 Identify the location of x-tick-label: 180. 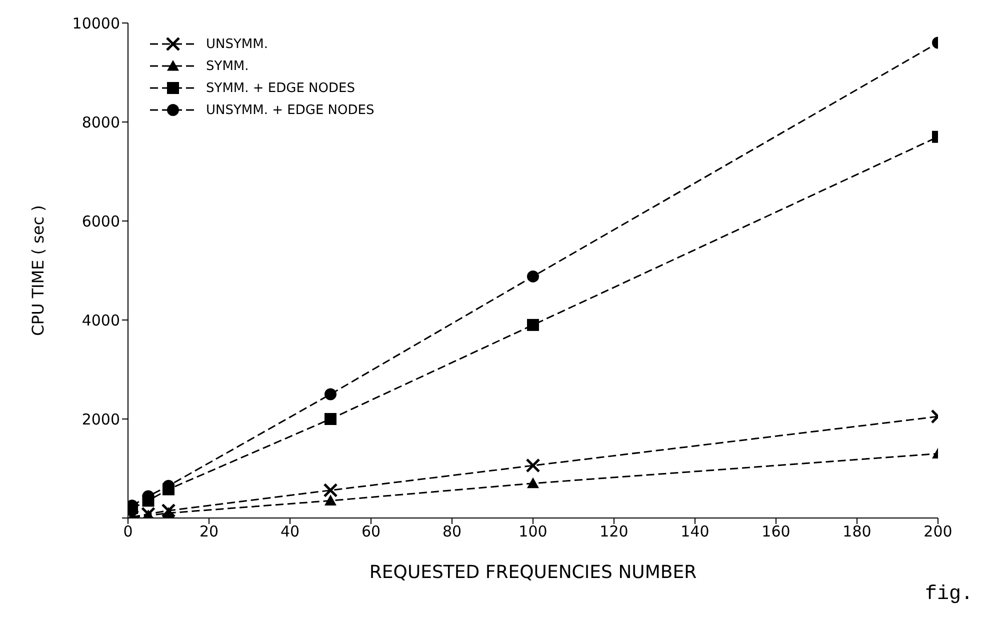
(857, 531).